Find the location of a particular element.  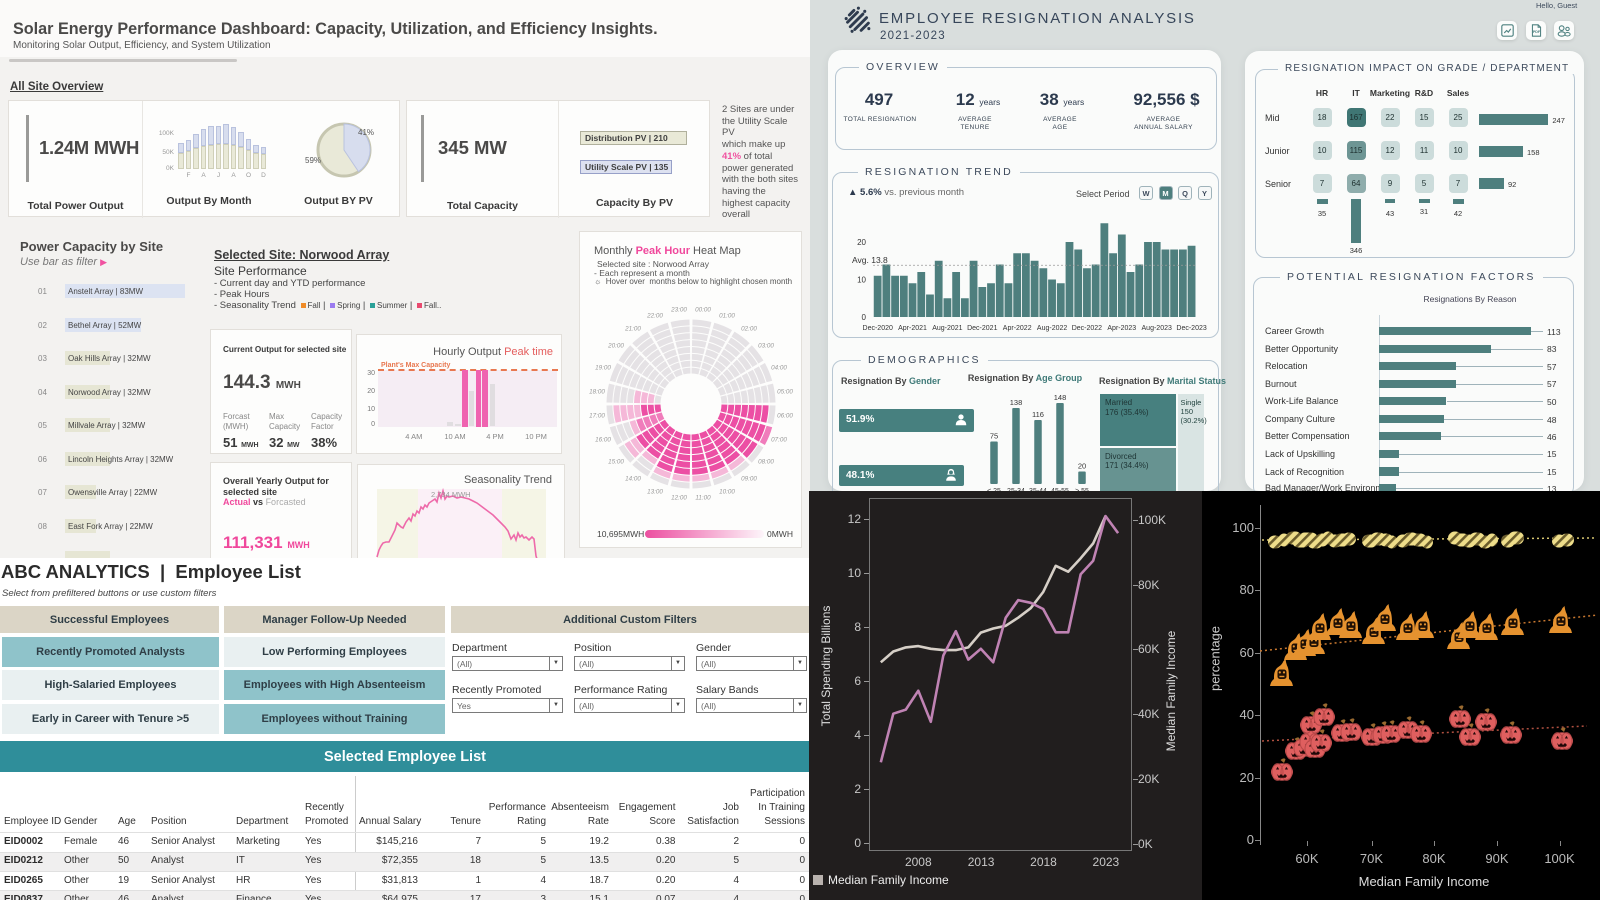

svg-text: 17:00 is located at coordinates (597, 416).